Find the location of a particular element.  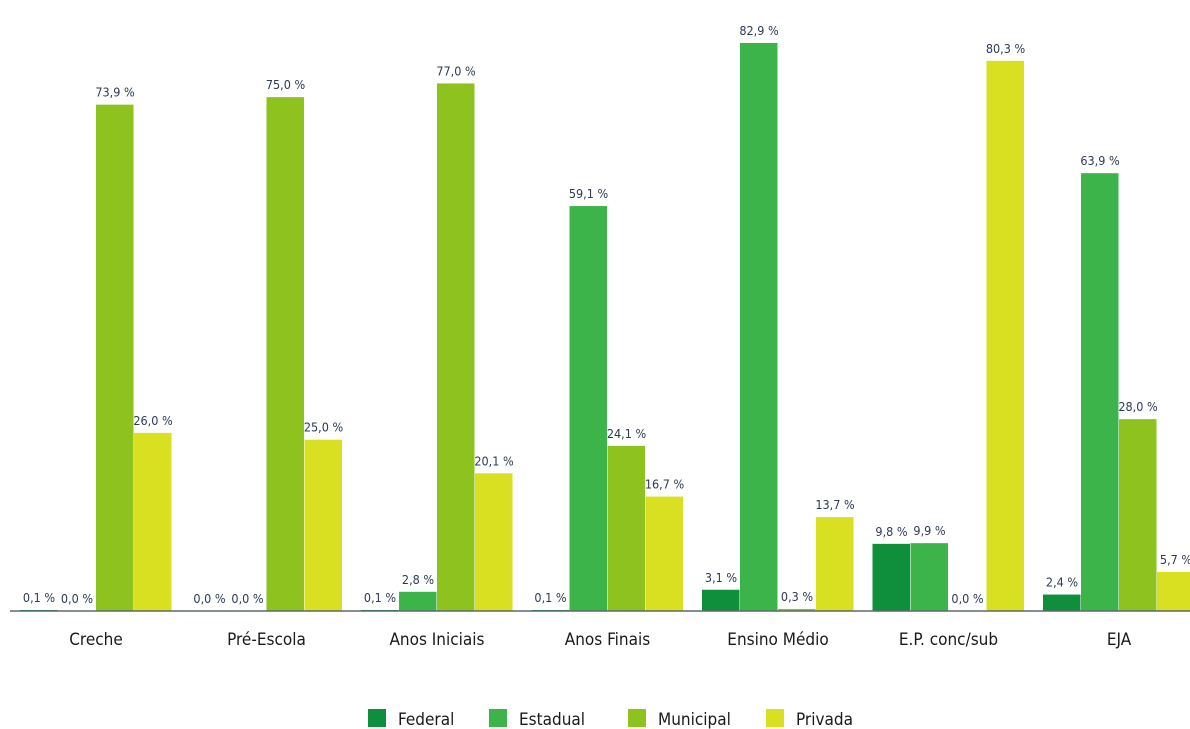

data-label-estadual-4: 59,1 % is located at coordinates (589, 193).